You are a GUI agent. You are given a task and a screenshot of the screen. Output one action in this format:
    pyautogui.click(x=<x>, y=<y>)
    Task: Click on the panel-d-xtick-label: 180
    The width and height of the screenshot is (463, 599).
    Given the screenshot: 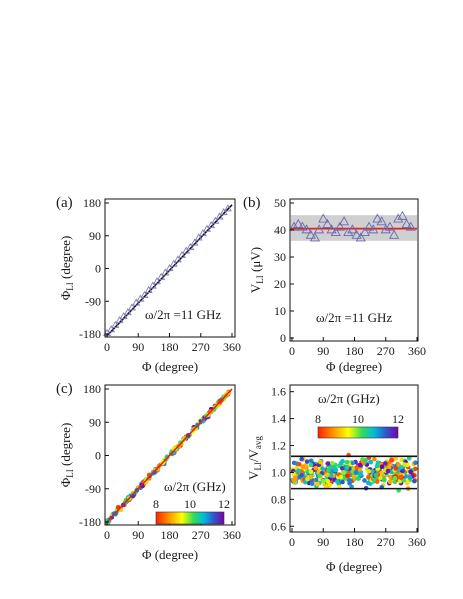 What is the action you would take?
    pyautogui.click(x=355, y=542)
    